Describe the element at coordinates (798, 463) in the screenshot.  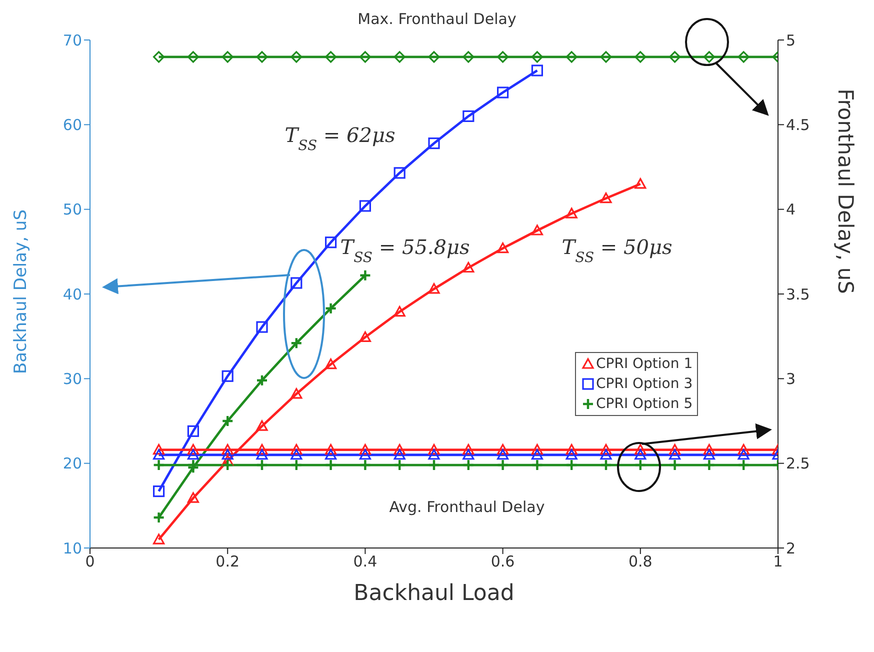
I see `y2-tick-label: 2.5` at that location.